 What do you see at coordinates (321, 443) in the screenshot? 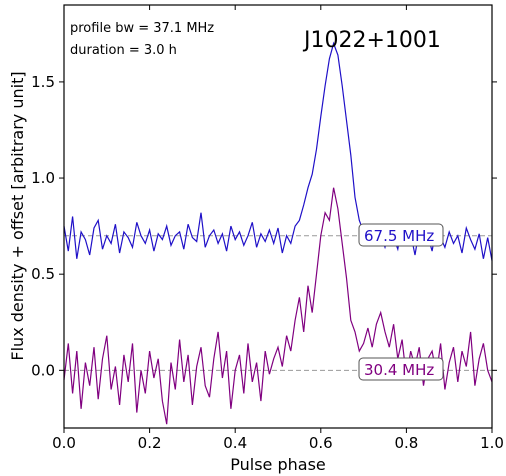
I see `x-tick-label: 0.6` at bounding box center [321, 443].